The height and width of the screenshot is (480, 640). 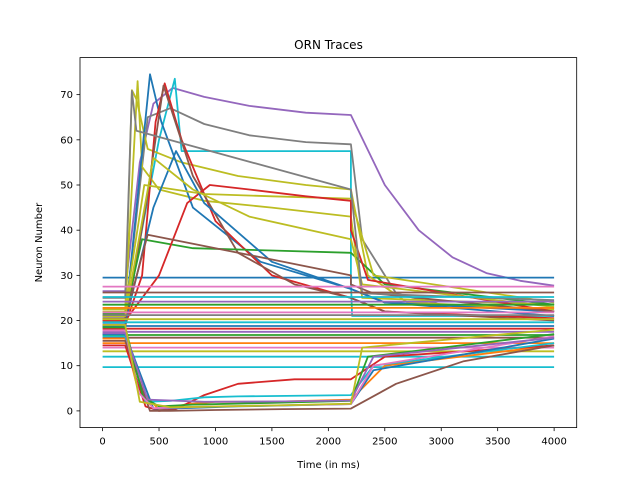 What do you see at coordinates (328, 45) in the screenshot?
I see `chart-title: ORN Traces` at bounding box center [328, 45].